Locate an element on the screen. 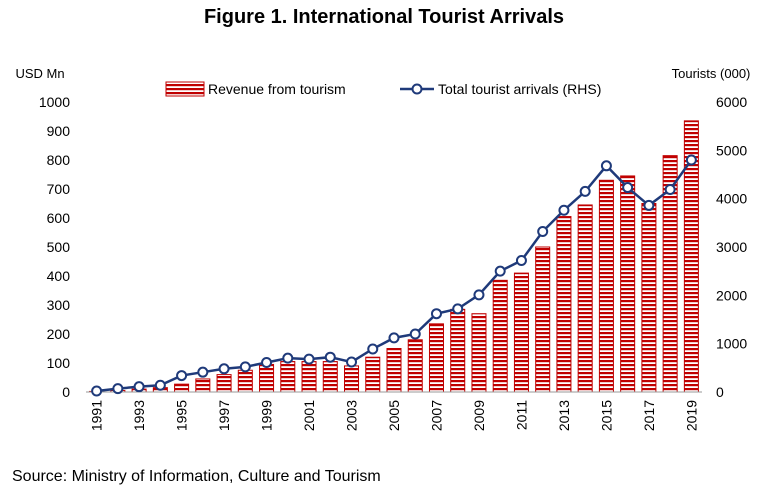 This screenshot has width=768, height=493. left-axis-ticks: 0 100 200 300 400 500 600 700 800 900 1000 is located at coordinates (54, 247).